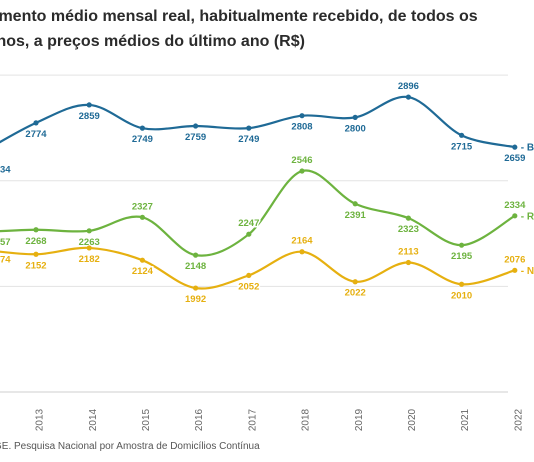 The width and height of the screenshot is (534, 462). What do you see at coordinates (195, 299) in the screenshot?
I see `data-label: 1992` at bounding box center [195, 299].